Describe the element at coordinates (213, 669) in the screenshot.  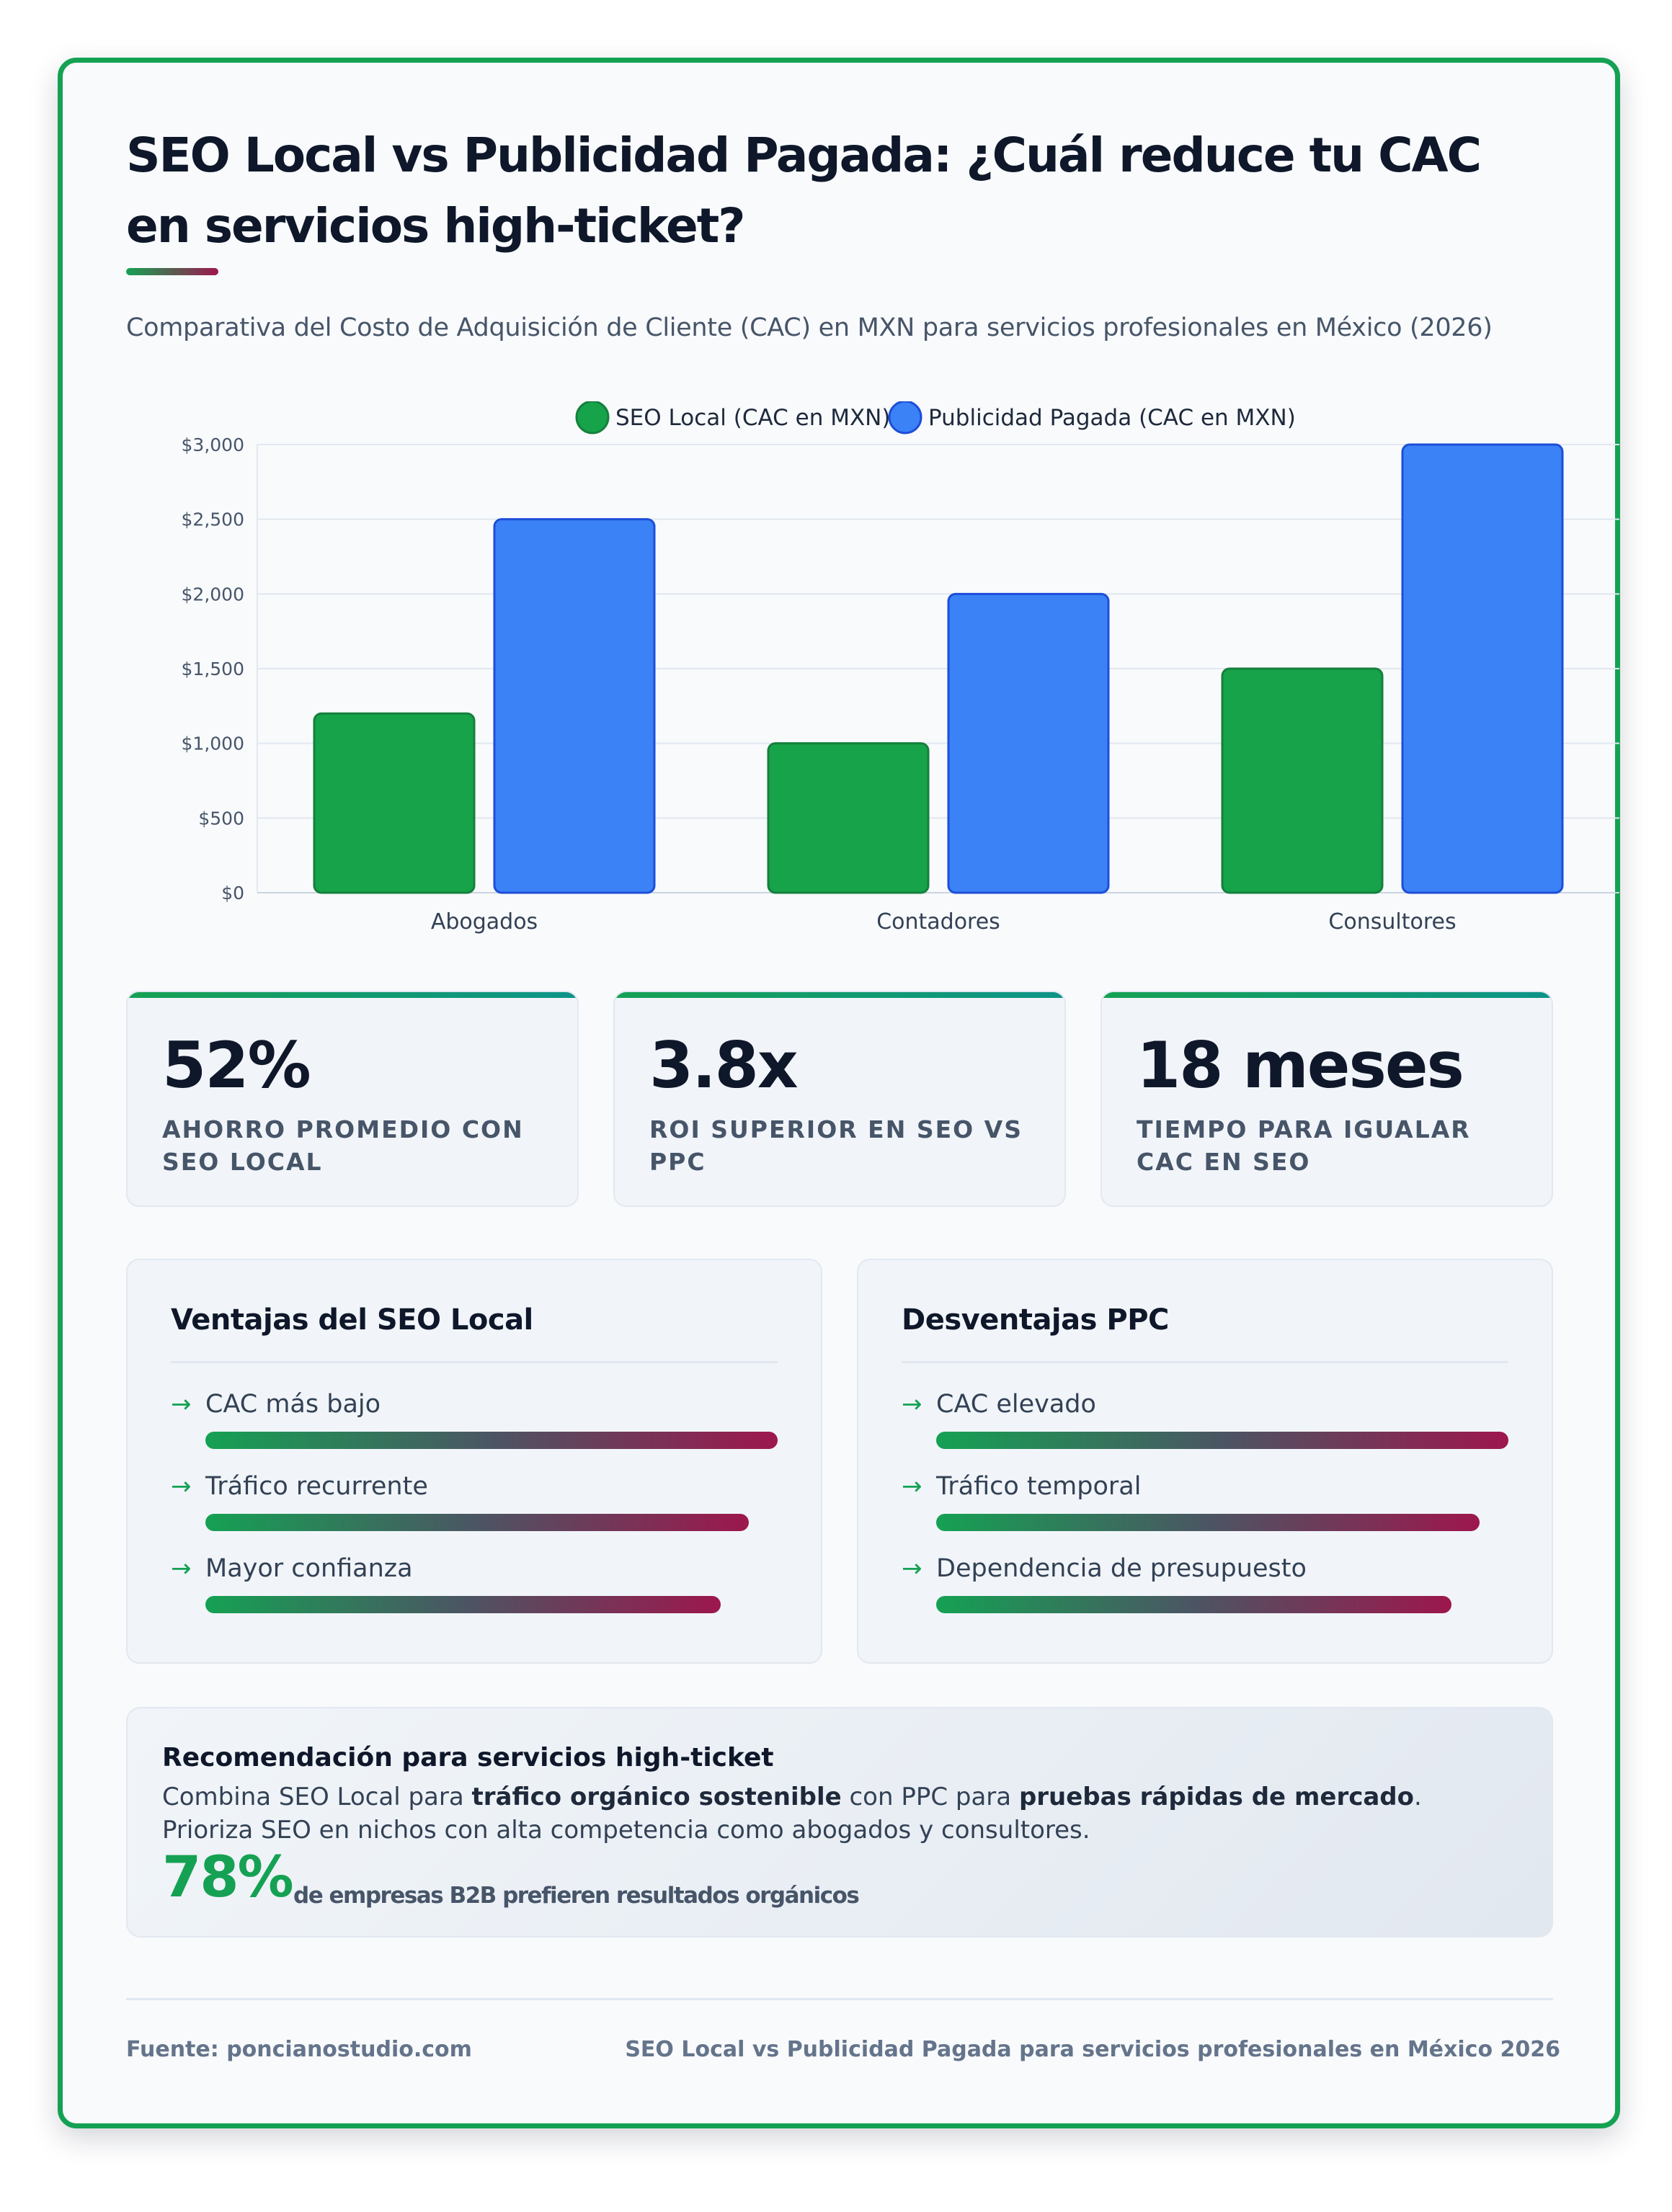
I see `y-tick-label: $1,500` at that location.